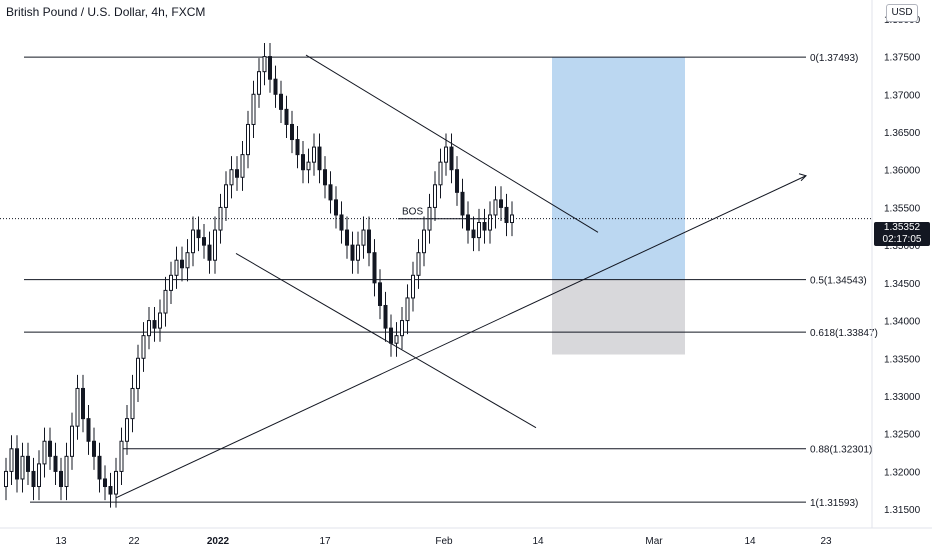 The height and width of the screenshot is (550, 932). I want to click on price-tick-label: 1.35000, so click(902, 246).